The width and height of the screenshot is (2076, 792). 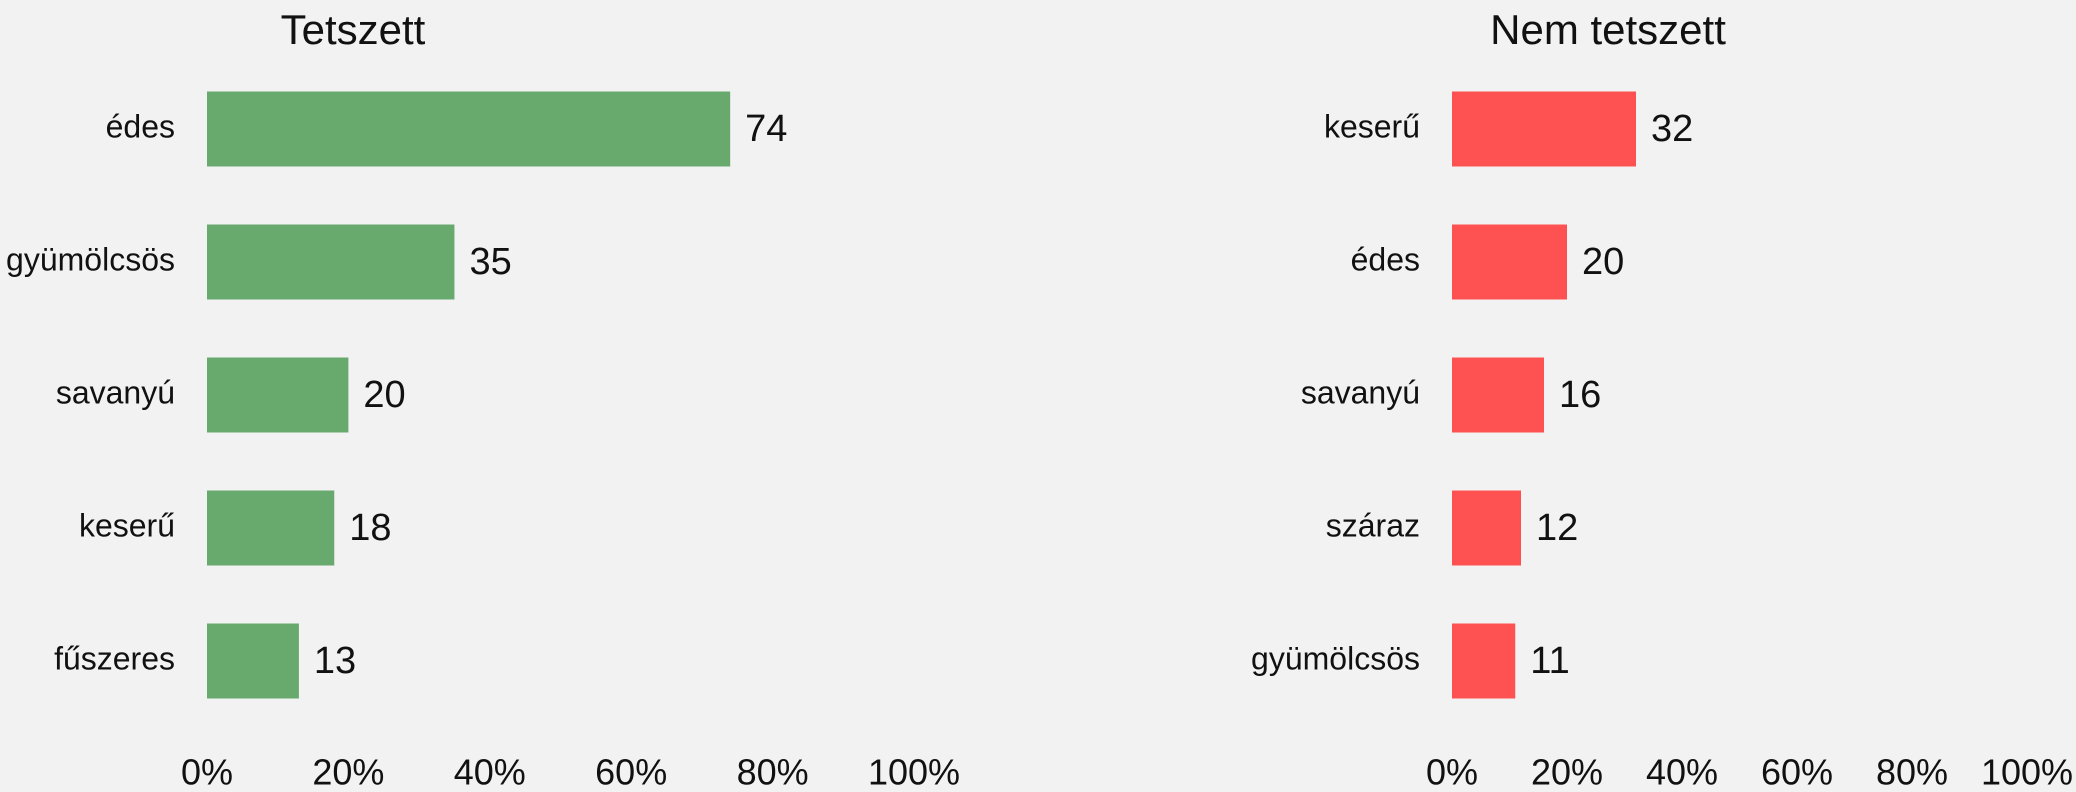 What do you see at coordinates (1580, 395) in the screenshot?
I see `data-label: 16` at bounding box center [1580, 395].